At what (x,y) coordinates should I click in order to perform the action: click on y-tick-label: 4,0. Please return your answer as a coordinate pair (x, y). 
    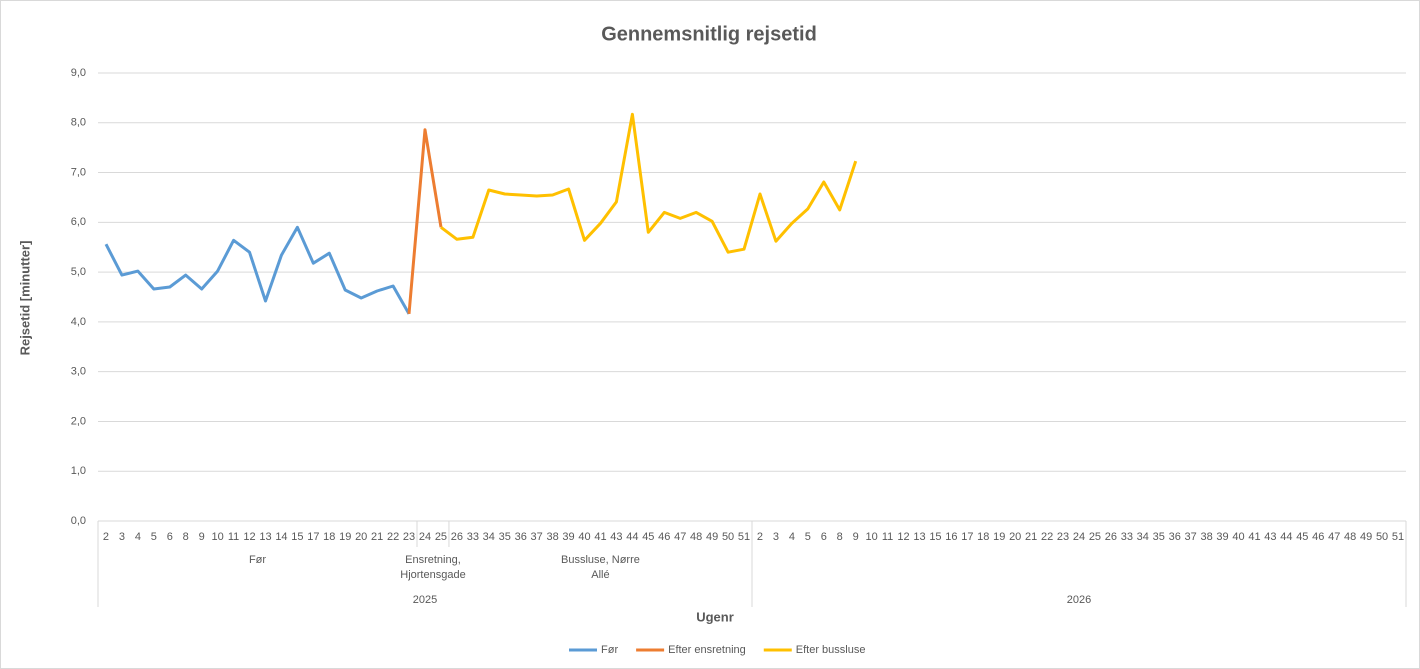
    Looking at the image, I should click on (78, 322).